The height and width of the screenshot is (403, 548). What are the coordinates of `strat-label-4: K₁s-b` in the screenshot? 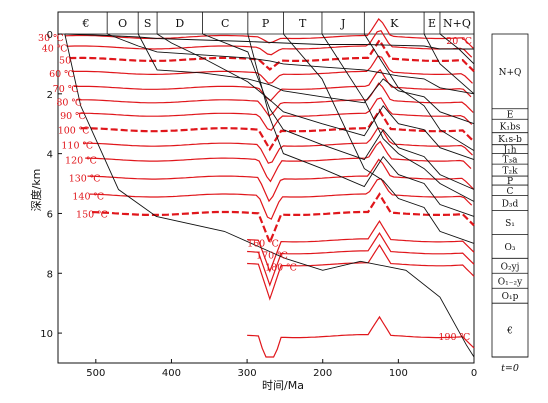 It's located at (510, 140).